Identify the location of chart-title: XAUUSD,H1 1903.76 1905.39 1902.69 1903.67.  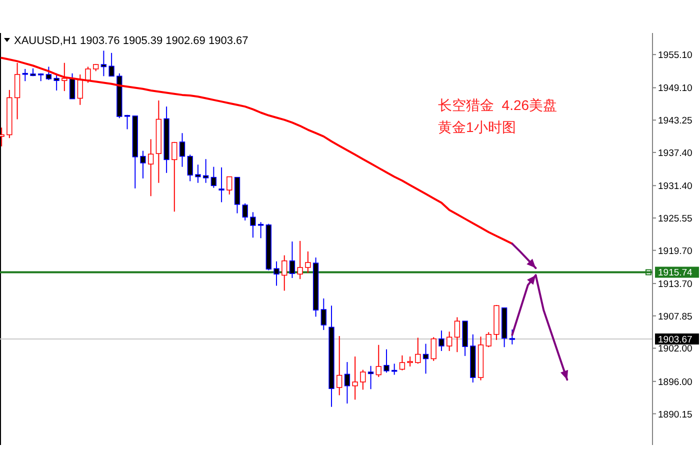
(131, 41).